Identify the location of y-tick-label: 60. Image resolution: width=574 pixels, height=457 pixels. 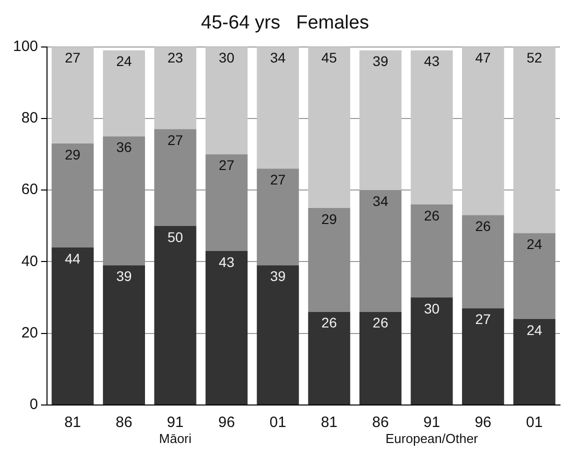
(29, 189).